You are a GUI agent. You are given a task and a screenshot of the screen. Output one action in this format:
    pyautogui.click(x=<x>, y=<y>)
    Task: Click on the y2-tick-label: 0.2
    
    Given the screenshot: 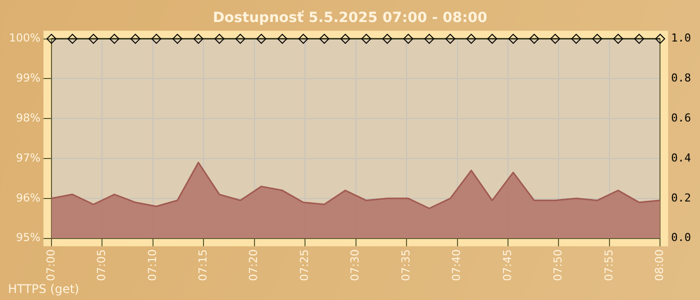 What is the action you would take?
    pyautogui.click(x=681, y=197)
    